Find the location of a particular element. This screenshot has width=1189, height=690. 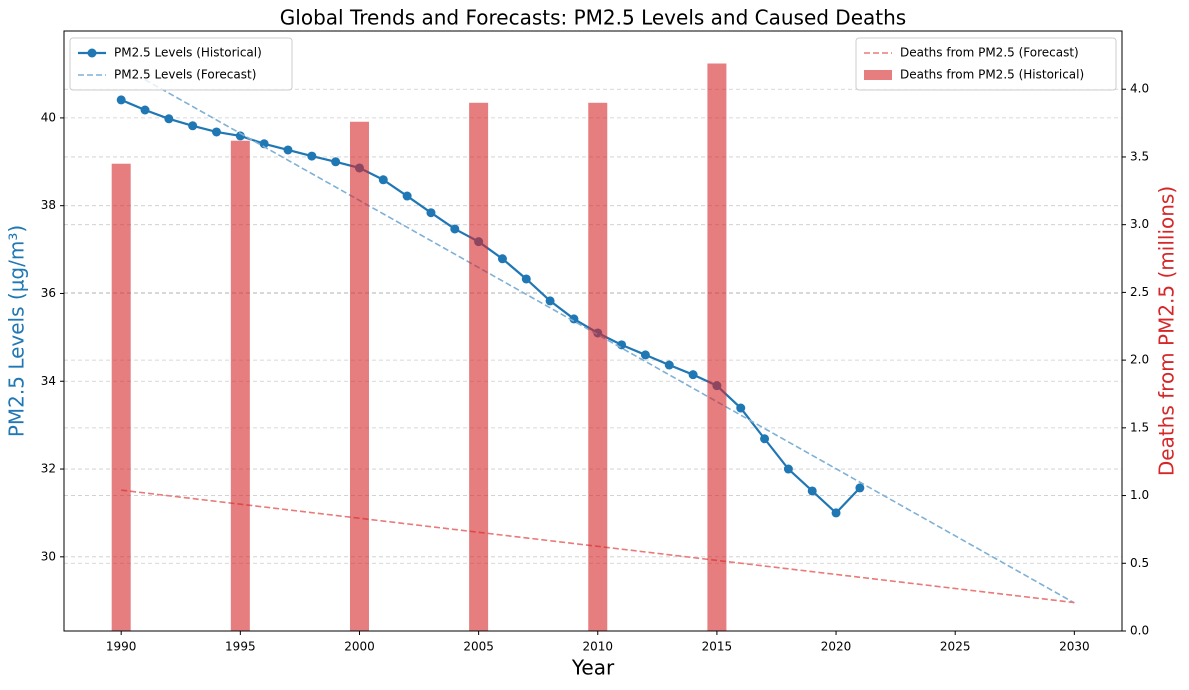

y-axis-label: PM2.5 Levels (µg/m³) is located at coordinates (17, 331).